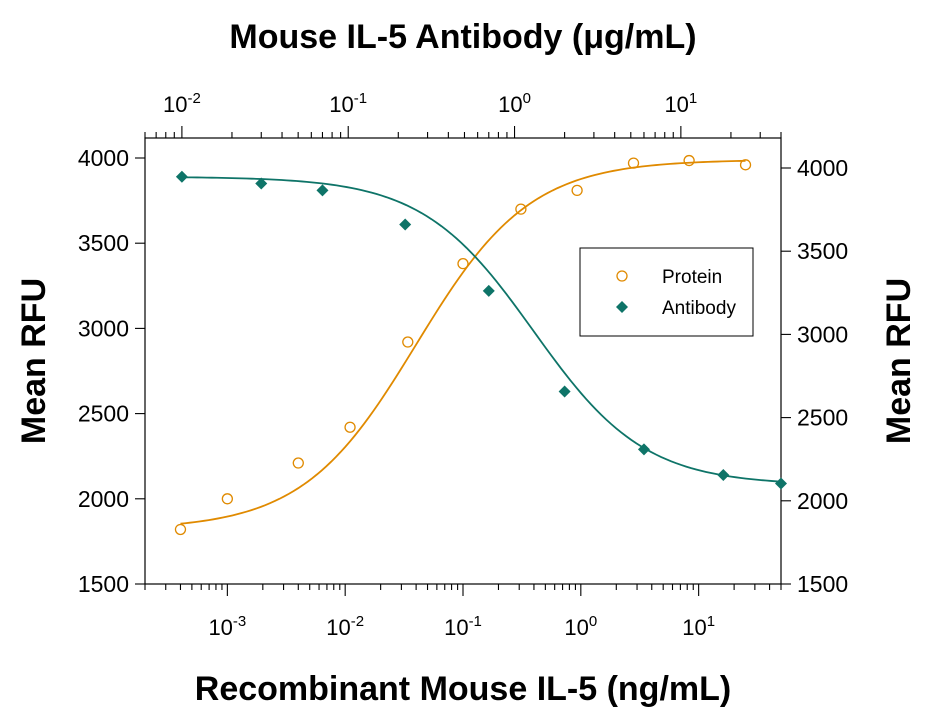 This screenshot has height=717, width=927. What do you see at coordinates (822, 334) in the screenshot?
I see `right-y-tick-label: 3000` at bounding box center [822, 334].